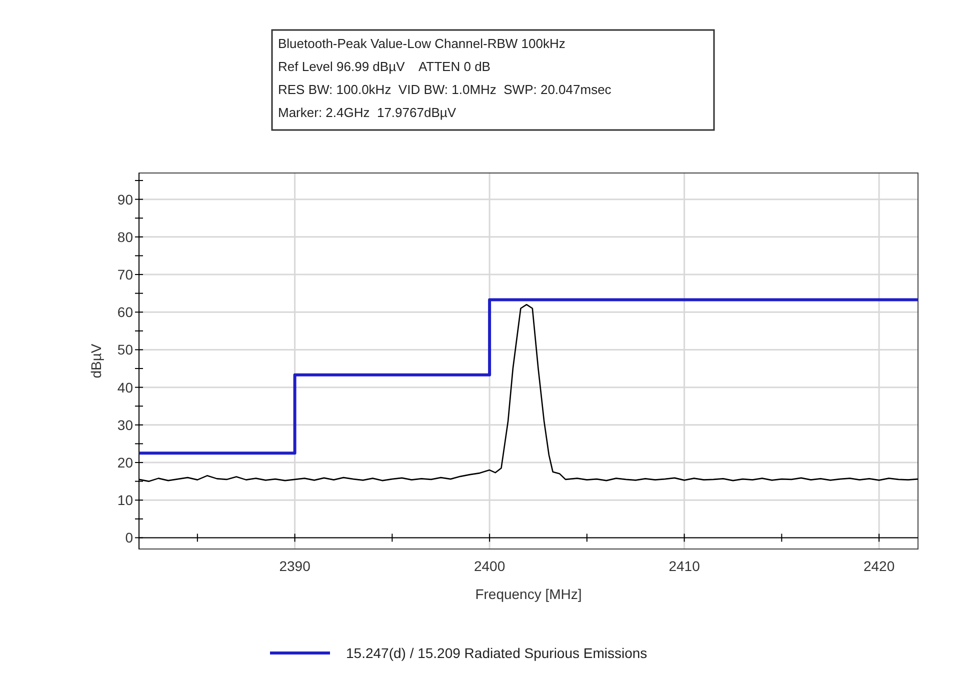 Image resolution: width=954 pixels, height=681 pixels. Describe the element at coordinates (384, 66) in the screenshot. I see `text: Ref Level 96.99 dBµV ATTEN 0 dB` at that location.